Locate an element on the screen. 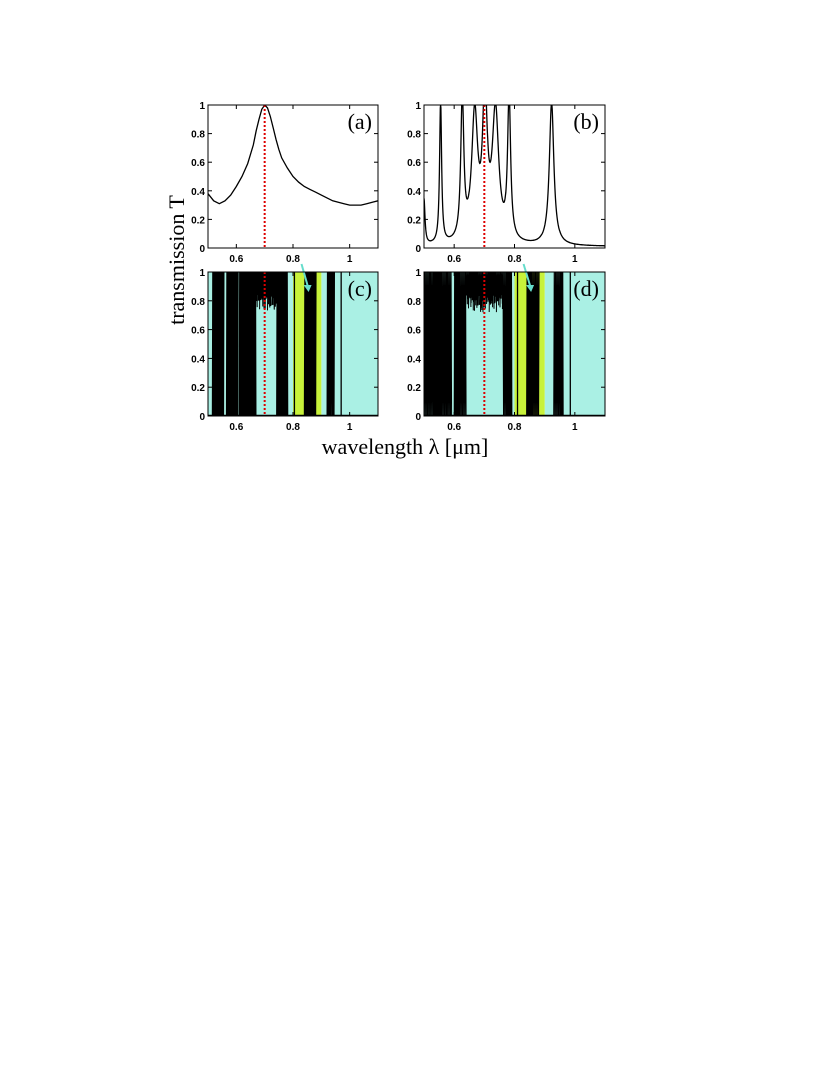 The width and height of the screenshot is (830, 1075). panel-d: 0.6 0.8 1 0 0.2 0.4 0.6 0.8 1 (d) is located at coordinates (506, 348).